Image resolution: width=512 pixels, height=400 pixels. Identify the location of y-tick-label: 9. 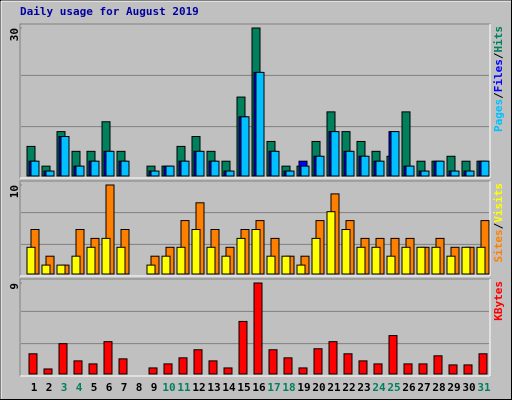
(14, 286).